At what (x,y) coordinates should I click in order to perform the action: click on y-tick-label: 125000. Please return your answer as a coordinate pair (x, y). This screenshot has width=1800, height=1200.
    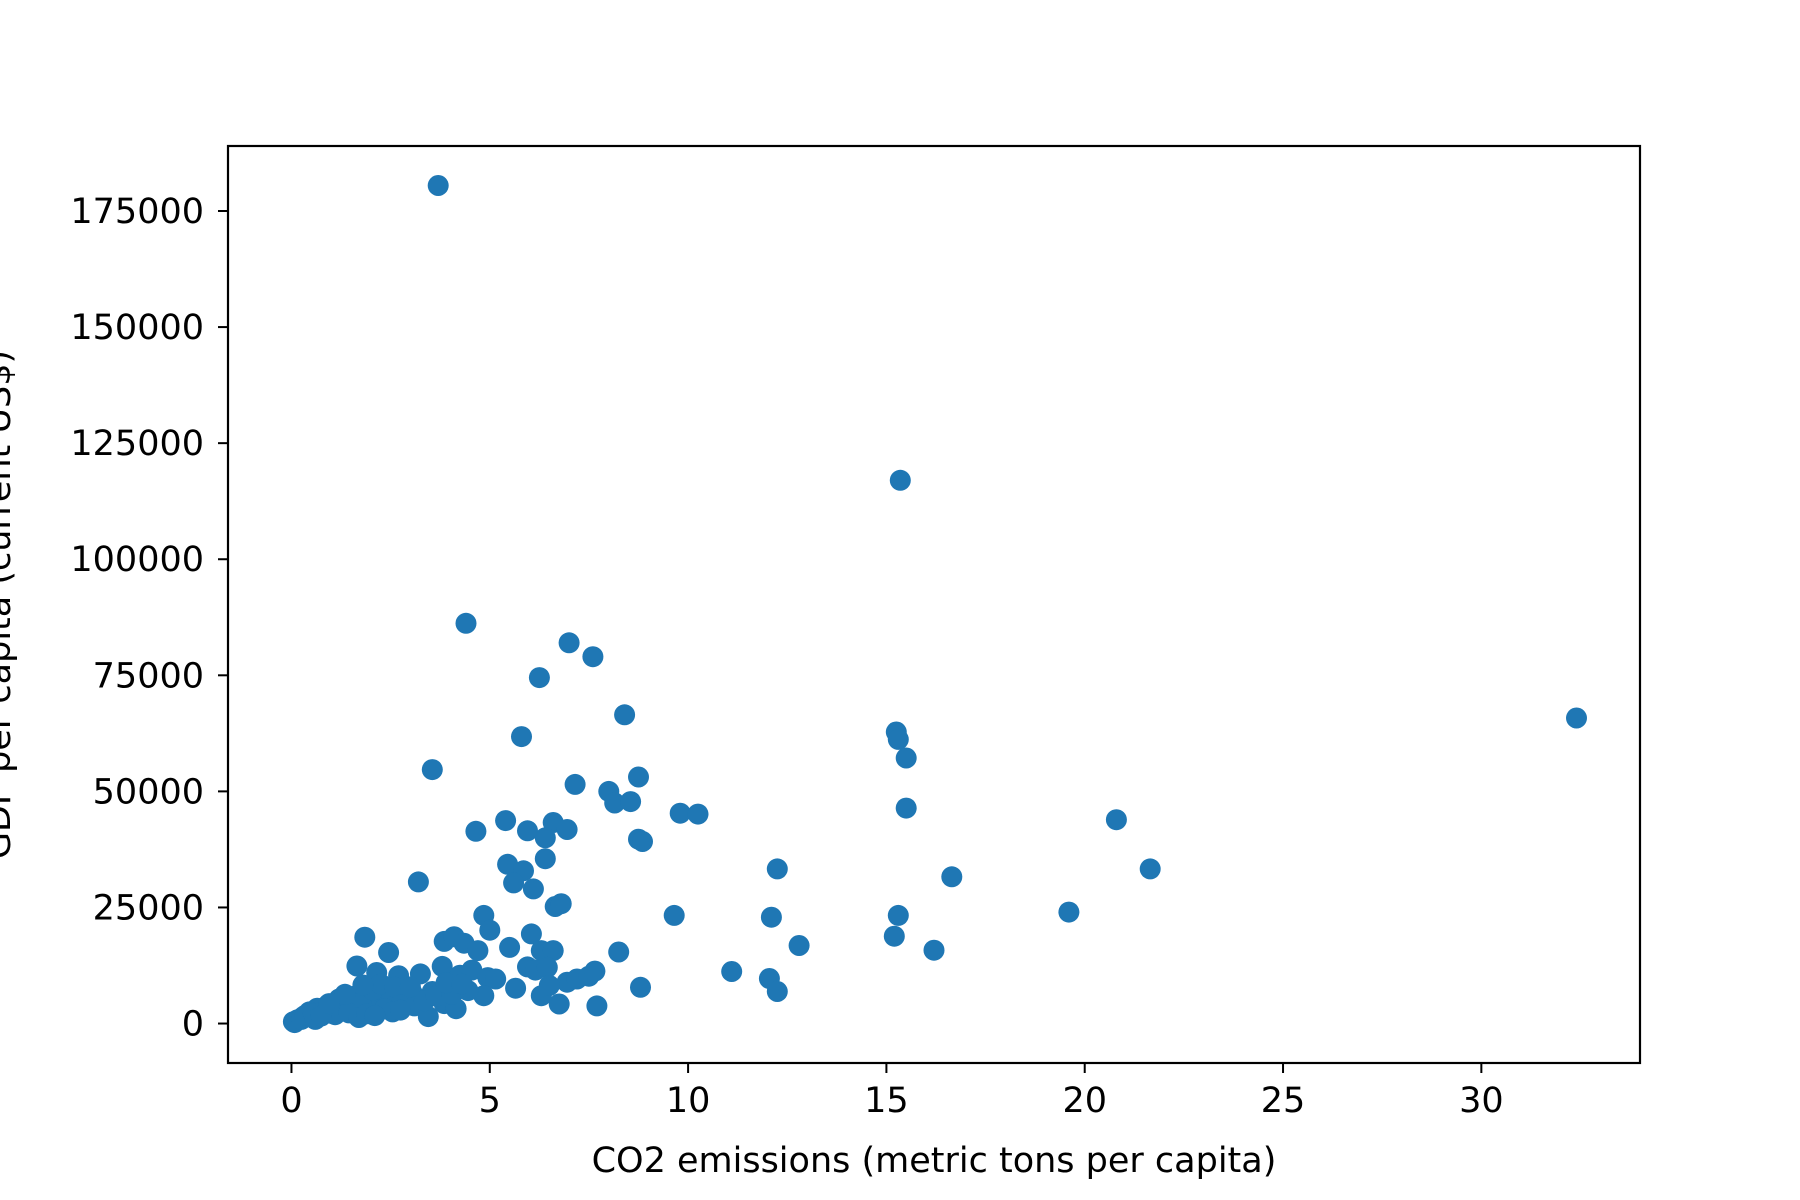
    Looking at the image, I should click on (137, 444).